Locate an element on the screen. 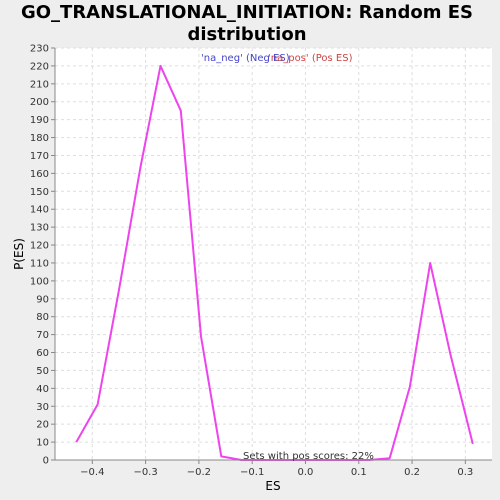 Image resolution: width=500 pixels, height=500 pixels. y-tick-label: 130 is located at coordinates (39, 228).